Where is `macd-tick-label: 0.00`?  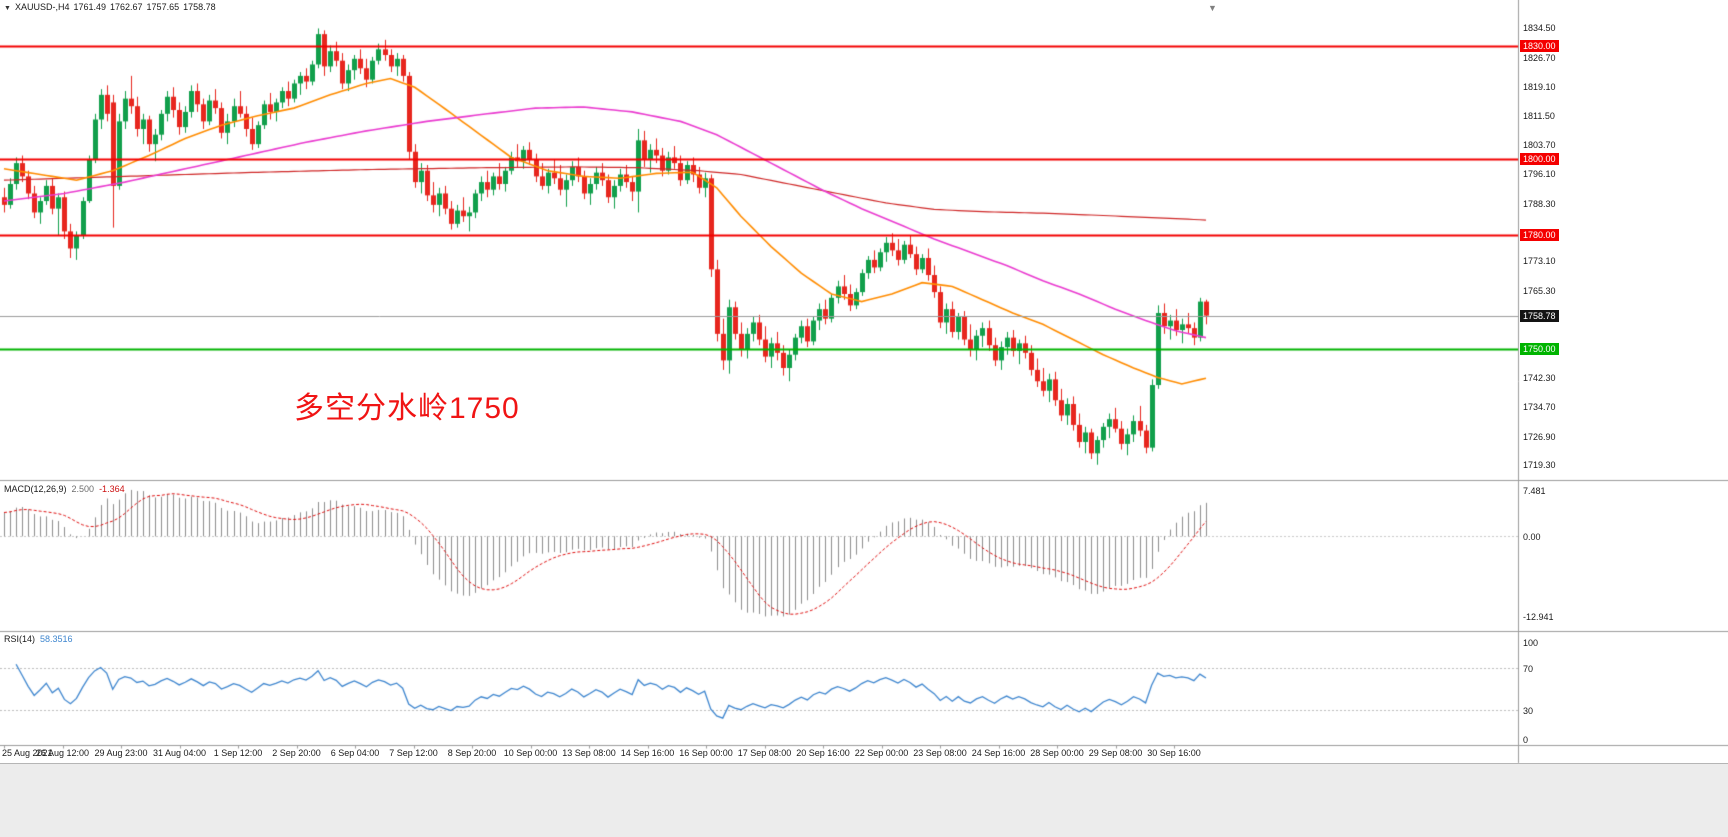 macd-tick-label: 0.00 is located at coordinates (1532, 537).